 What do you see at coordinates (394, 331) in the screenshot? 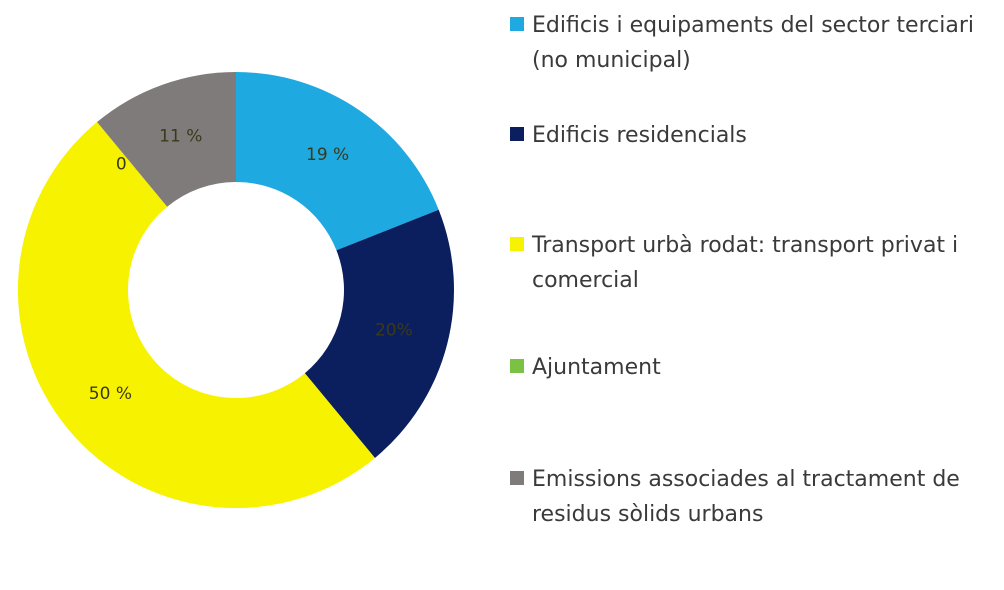
I see `data-label: 20%` at bounding box center [394, 331].